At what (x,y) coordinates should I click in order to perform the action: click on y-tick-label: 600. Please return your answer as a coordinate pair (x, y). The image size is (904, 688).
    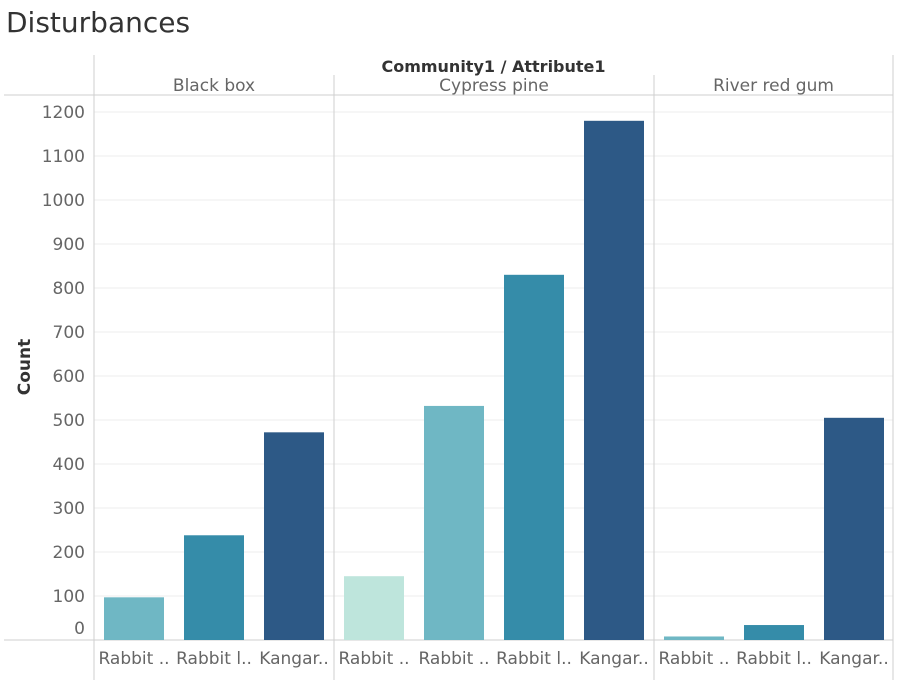
    Looking at the image, I should click on (69, 377).